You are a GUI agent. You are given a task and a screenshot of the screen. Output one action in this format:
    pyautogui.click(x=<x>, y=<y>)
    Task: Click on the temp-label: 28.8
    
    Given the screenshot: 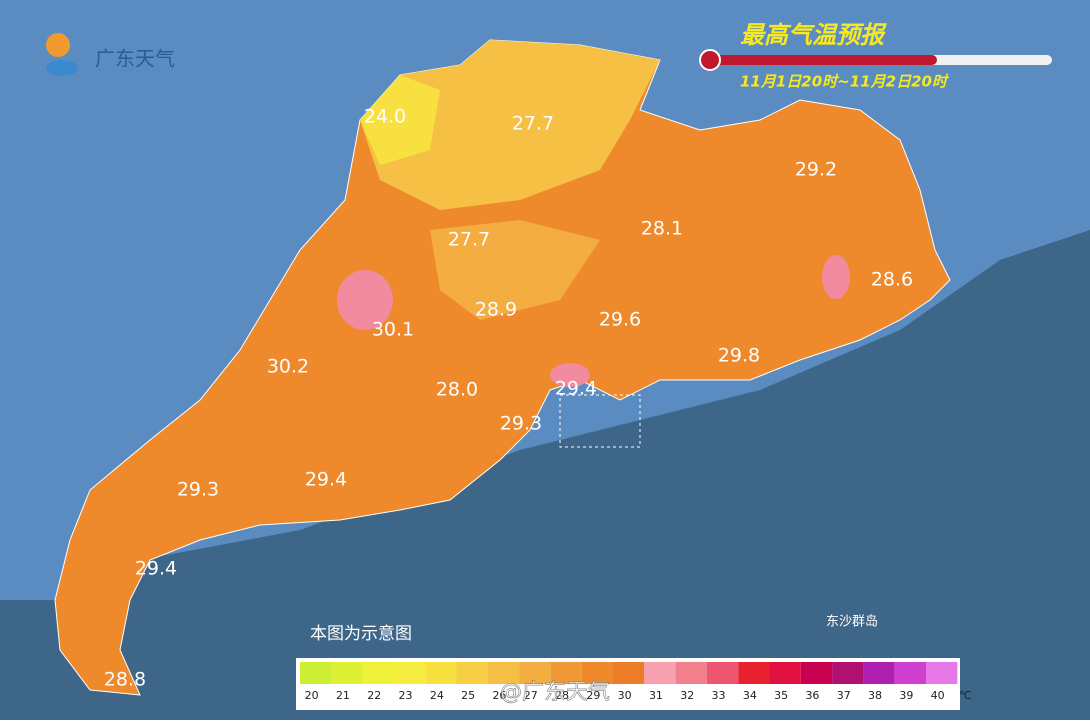 What is the action you would take?
    pyautogui.click(x=125, y=680)
    